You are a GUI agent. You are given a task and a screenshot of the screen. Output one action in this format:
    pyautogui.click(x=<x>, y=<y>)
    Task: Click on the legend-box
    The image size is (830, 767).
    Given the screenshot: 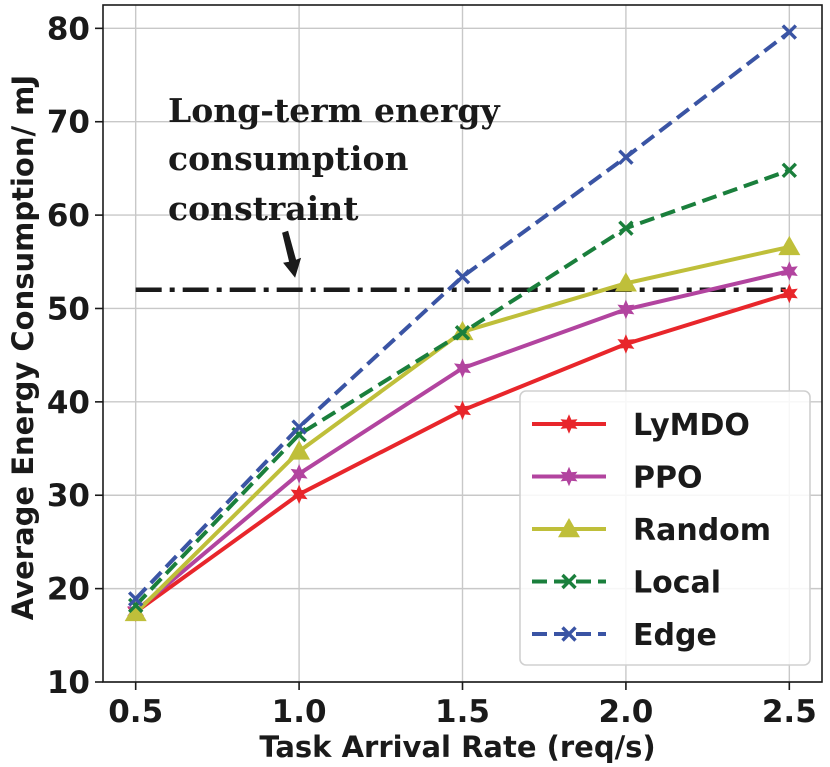 What is the action you would take?
    pyautogui.click(x=665, y=528)
    